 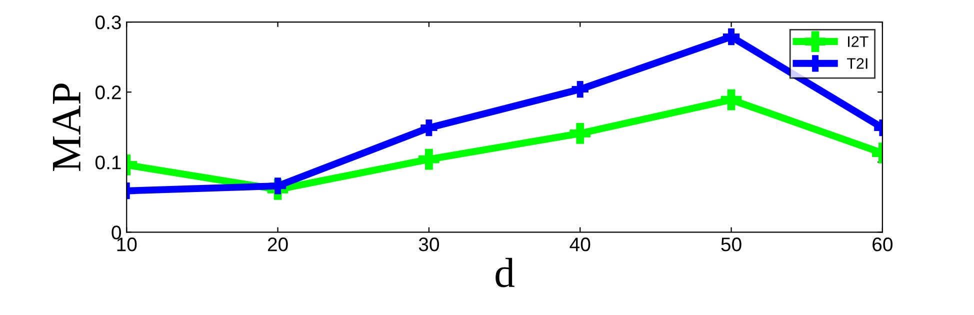 I want to click on x-tick-label: 40, so click(x=580, y=245).